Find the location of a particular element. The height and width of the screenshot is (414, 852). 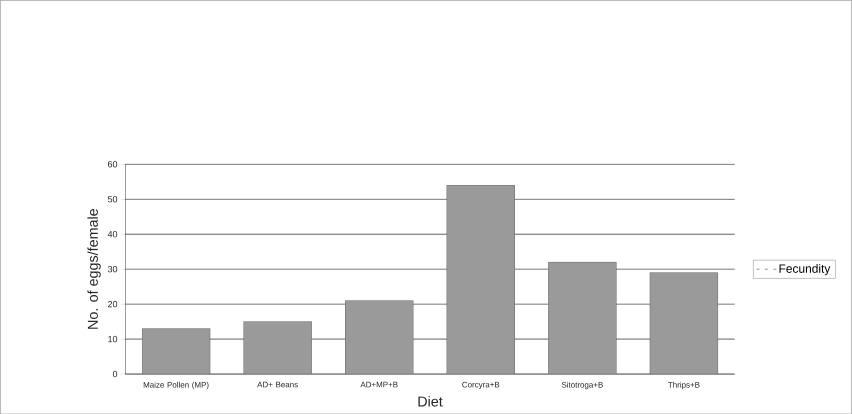

y-tick-label: 20 is located at coordinates (113, 304).